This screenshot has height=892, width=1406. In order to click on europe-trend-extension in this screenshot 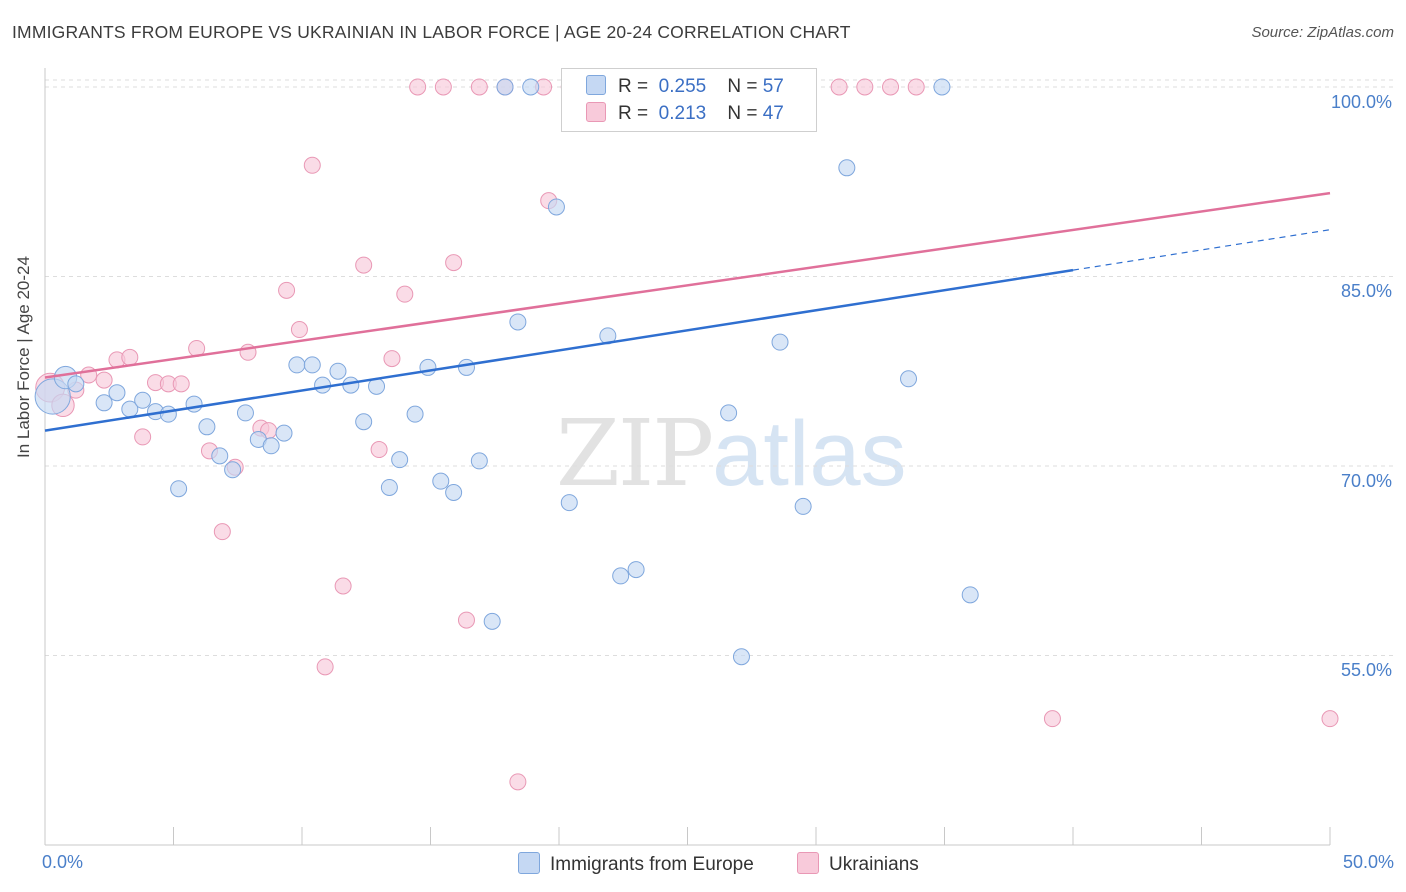, I will do `click(1201, 250)`.